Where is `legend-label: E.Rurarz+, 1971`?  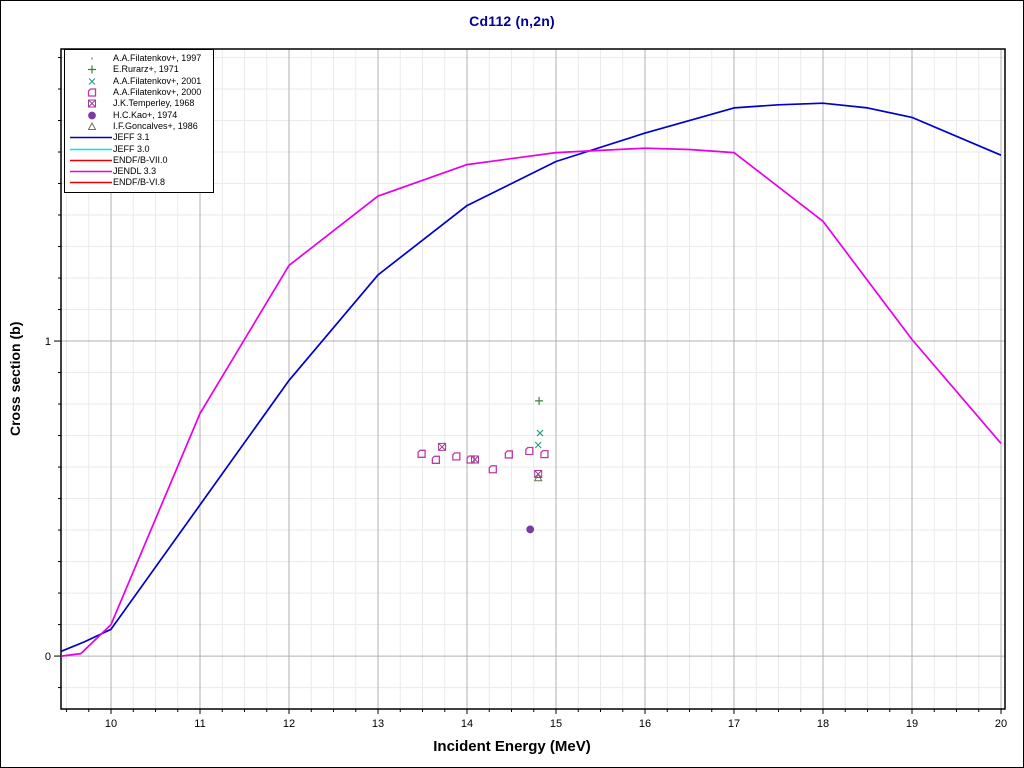
legend-label: E.Rurarz+, 1971 is located at coordinates (146, 69).